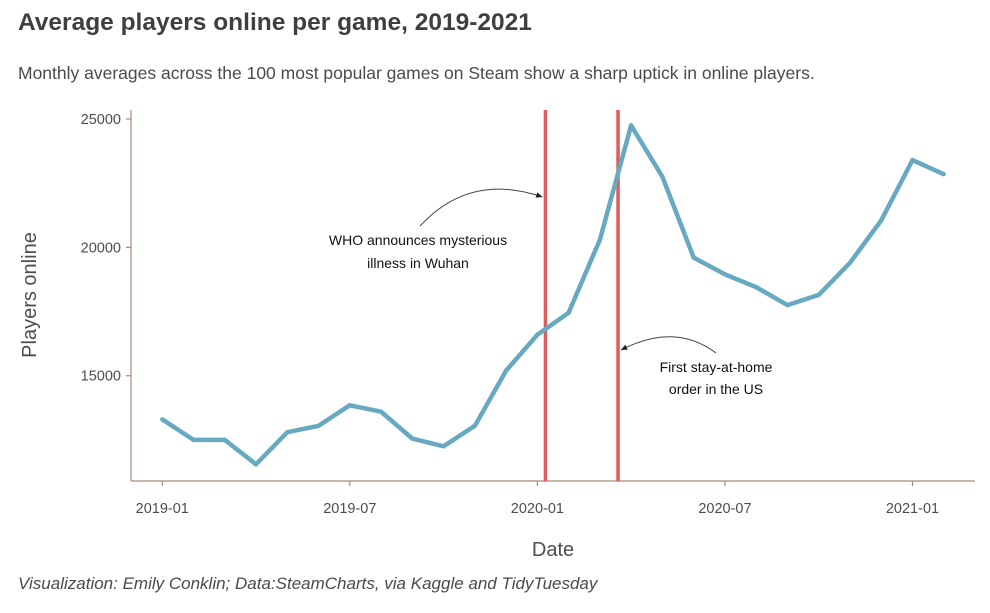 Image resolution: width=990 pixels, height=613 pixels. I want to click on y-tick-label: 15000, so click(101, 377).